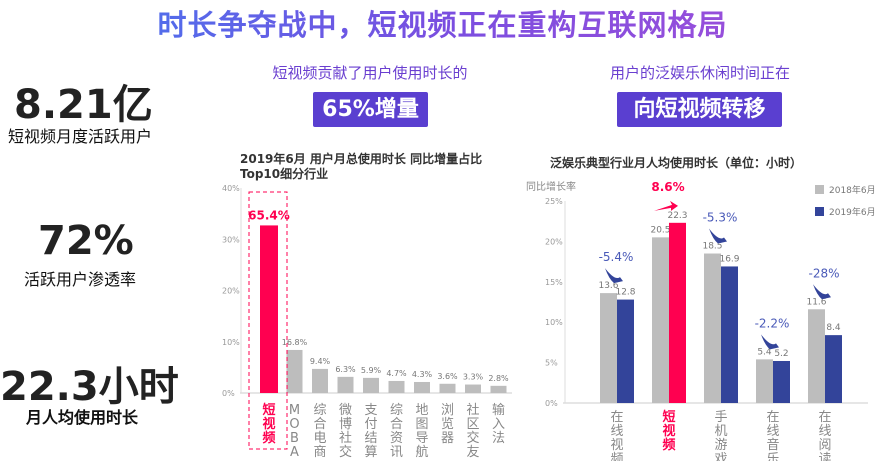  What do you see at coordinates (498, 438) in the screenshot?
I see `chart1-category-label: 法` at bounding box center [498, 438].